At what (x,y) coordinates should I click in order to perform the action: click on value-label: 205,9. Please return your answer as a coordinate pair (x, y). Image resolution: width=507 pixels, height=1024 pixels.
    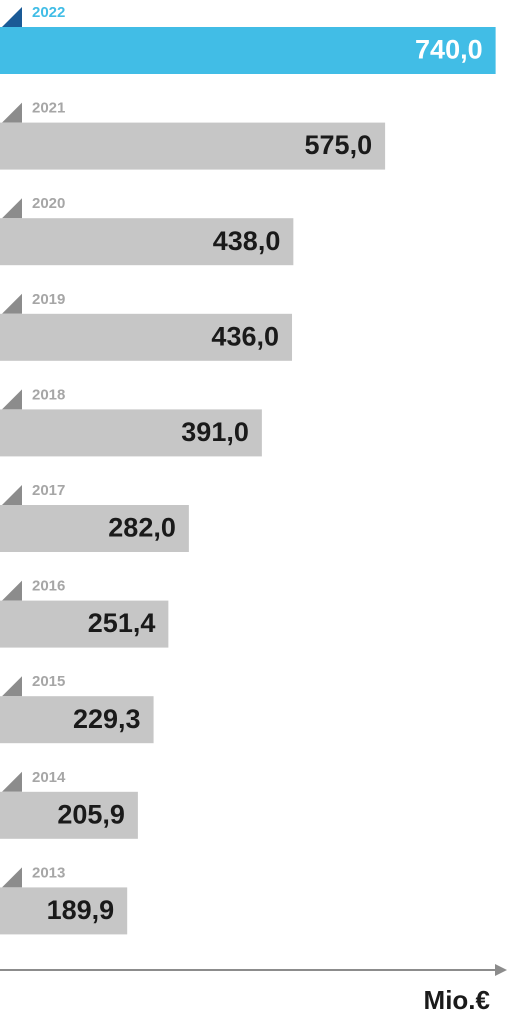
    Looking at the image, I should click on (91, 814).